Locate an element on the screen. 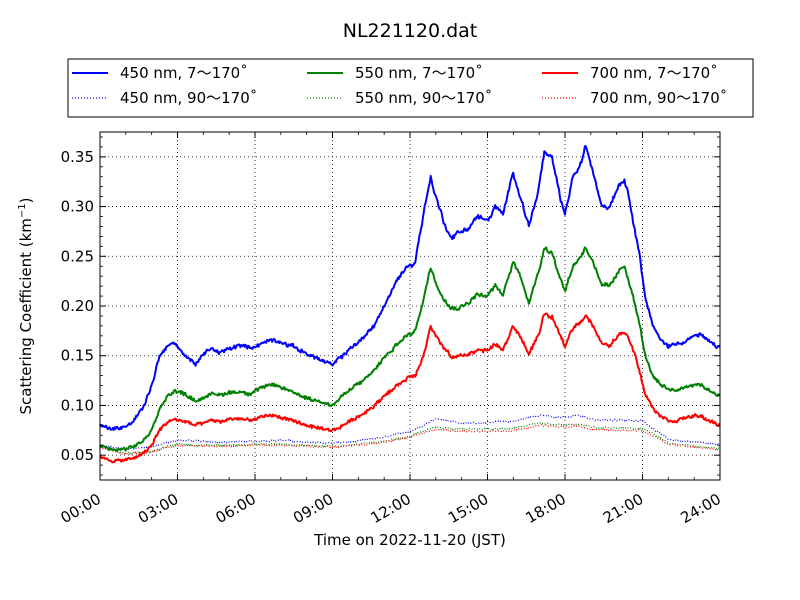 Image resolution: width=800 pixels, height=600 pixels. legend-label: 700 nm, 90～170˚ is located at coordinates (658, 98).